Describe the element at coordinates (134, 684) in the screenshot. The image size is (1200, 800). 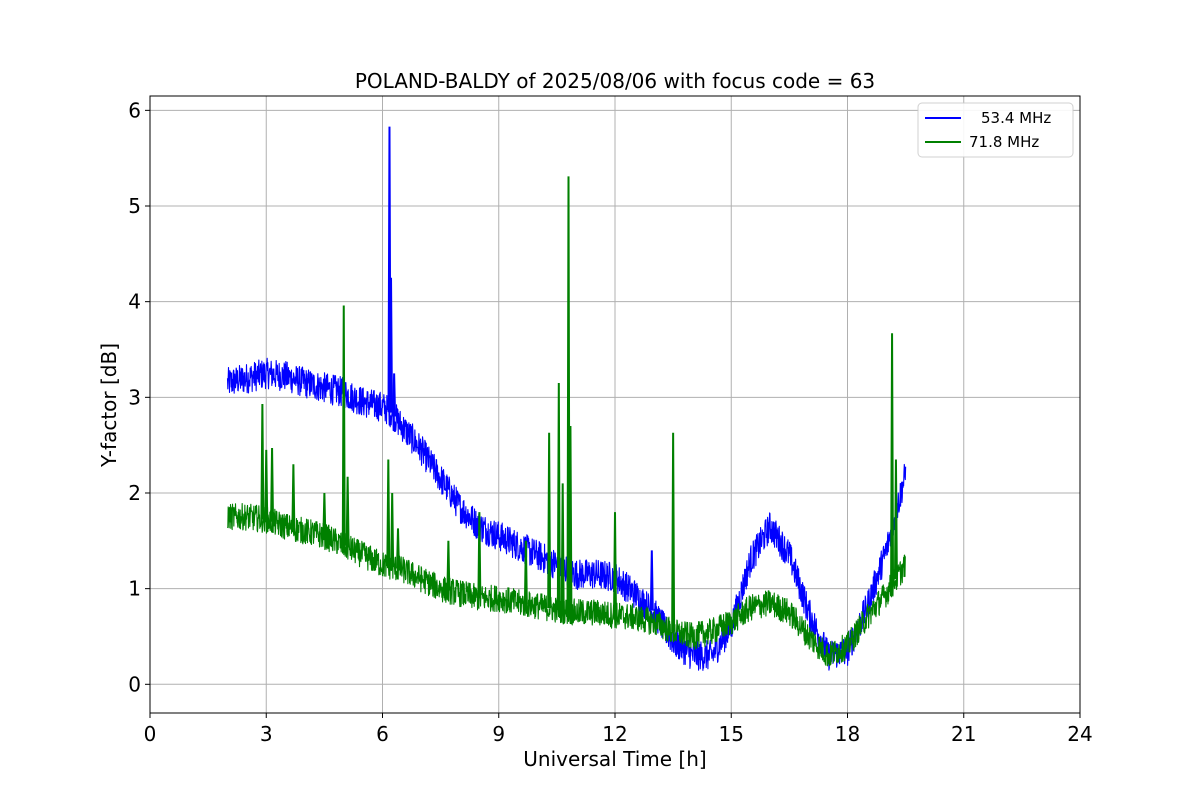
I see `y-tick-label: 0` at that location.